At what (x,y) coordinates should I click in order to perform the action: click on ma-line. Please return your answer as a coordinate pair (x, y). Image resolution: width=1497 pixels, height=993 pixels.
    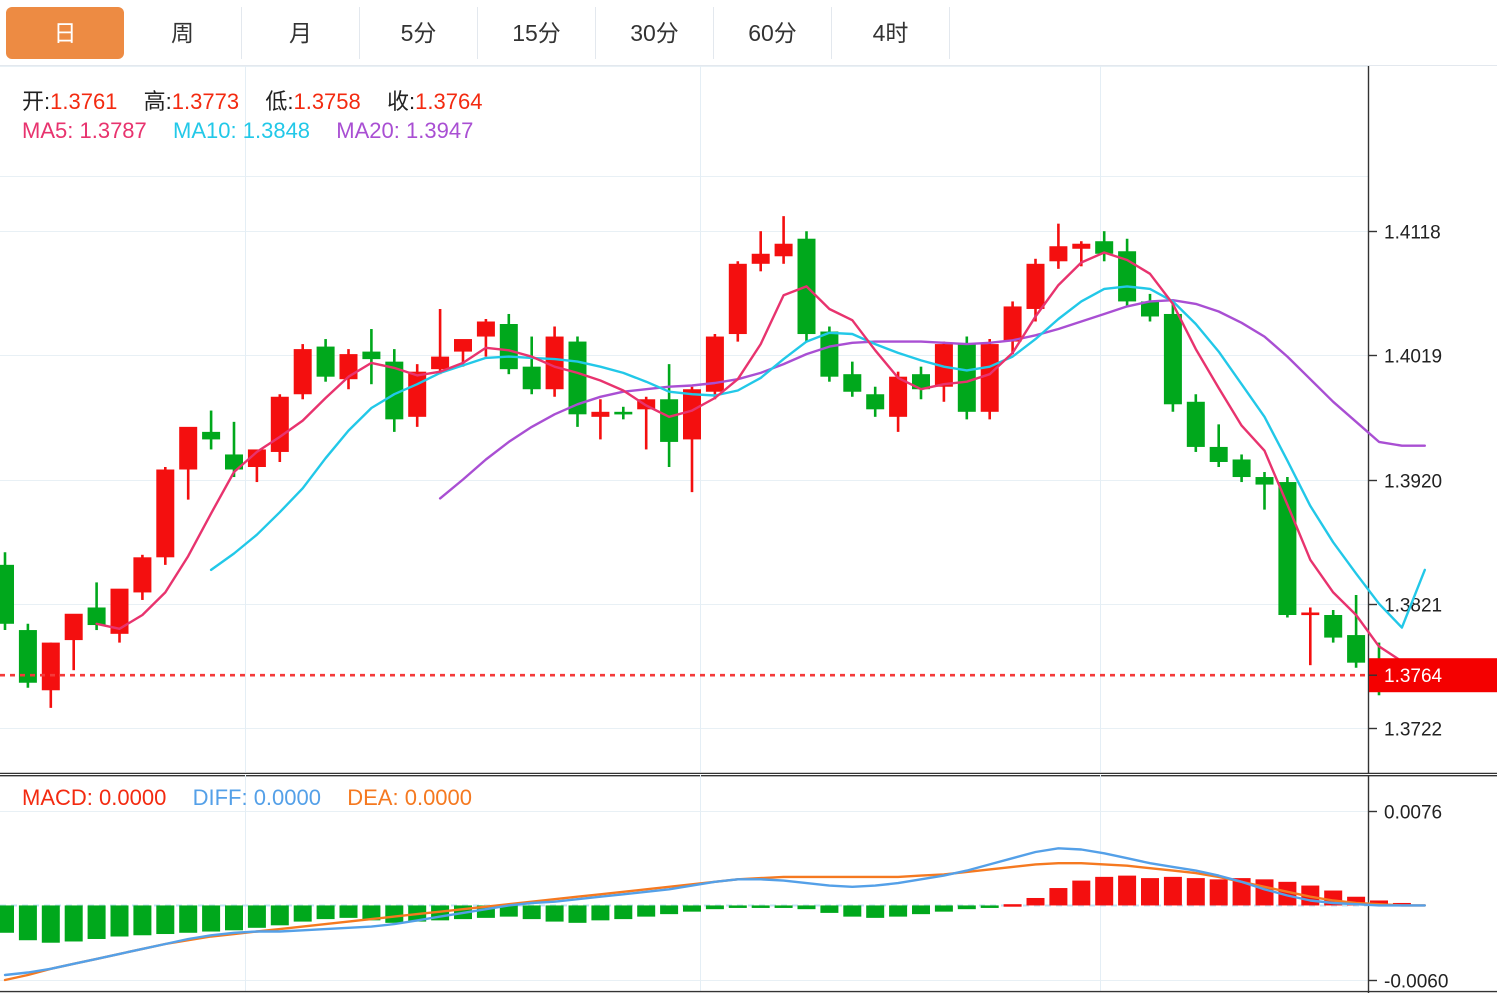
    Looking at the image, I should click on (932, 399).